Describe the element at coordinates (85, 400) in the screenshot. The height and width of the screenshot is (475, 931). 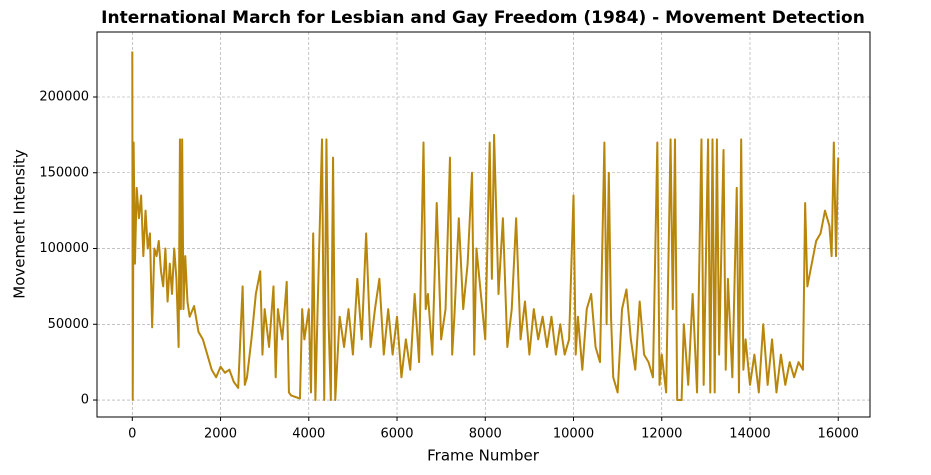
I see `y-tick-label: 0` at that location.